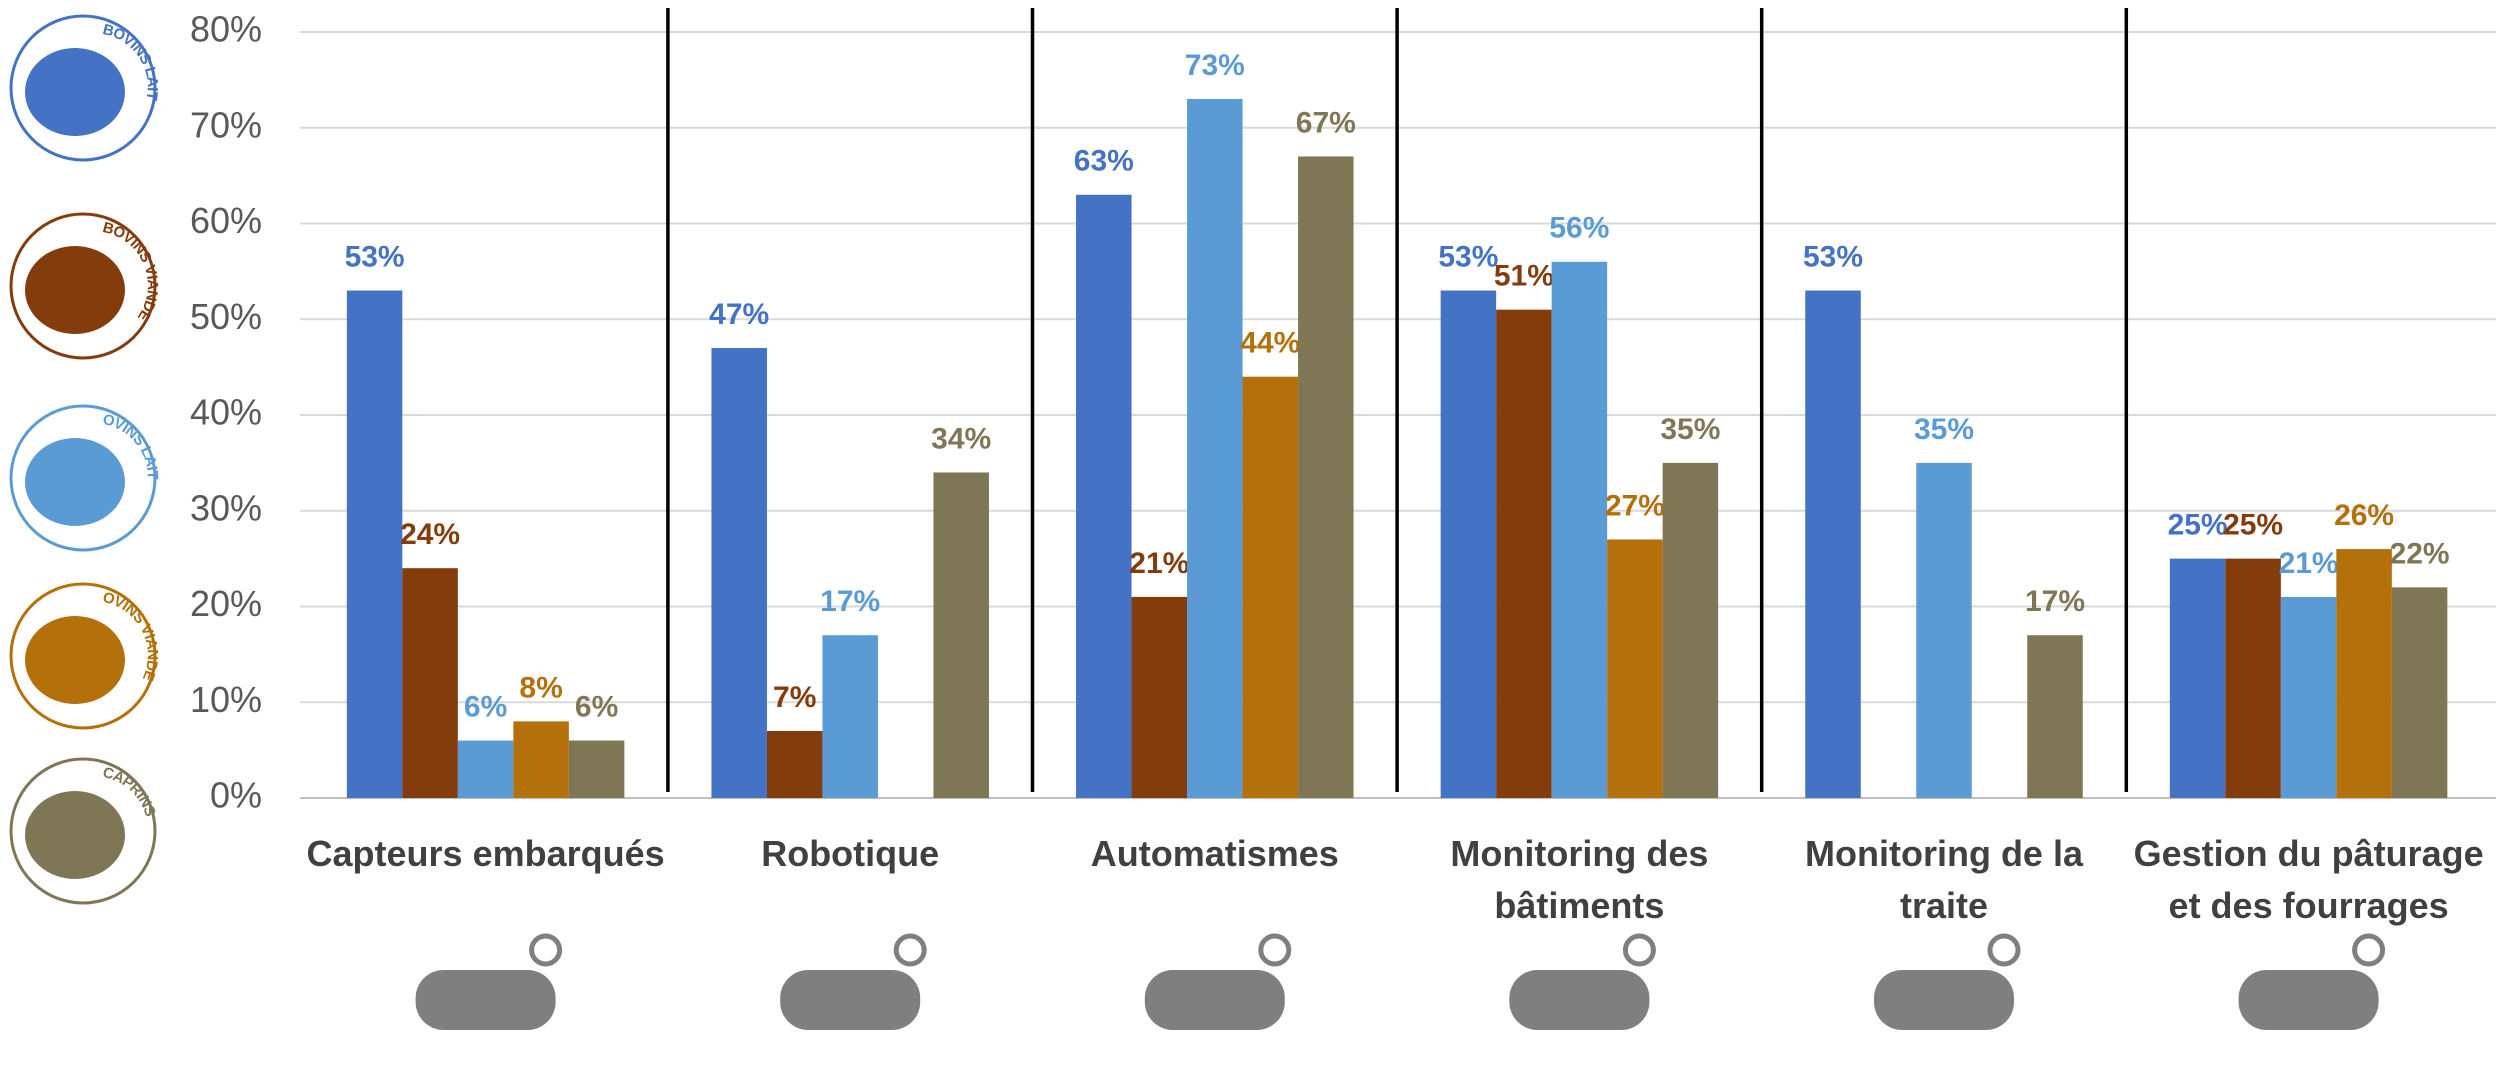 The width and height of the screenshot is (2496, 1072). What do you see at coordinates (1524, 276) in the screenshot?
I see `value-label: 51%` at bounding box center [1524, 276].